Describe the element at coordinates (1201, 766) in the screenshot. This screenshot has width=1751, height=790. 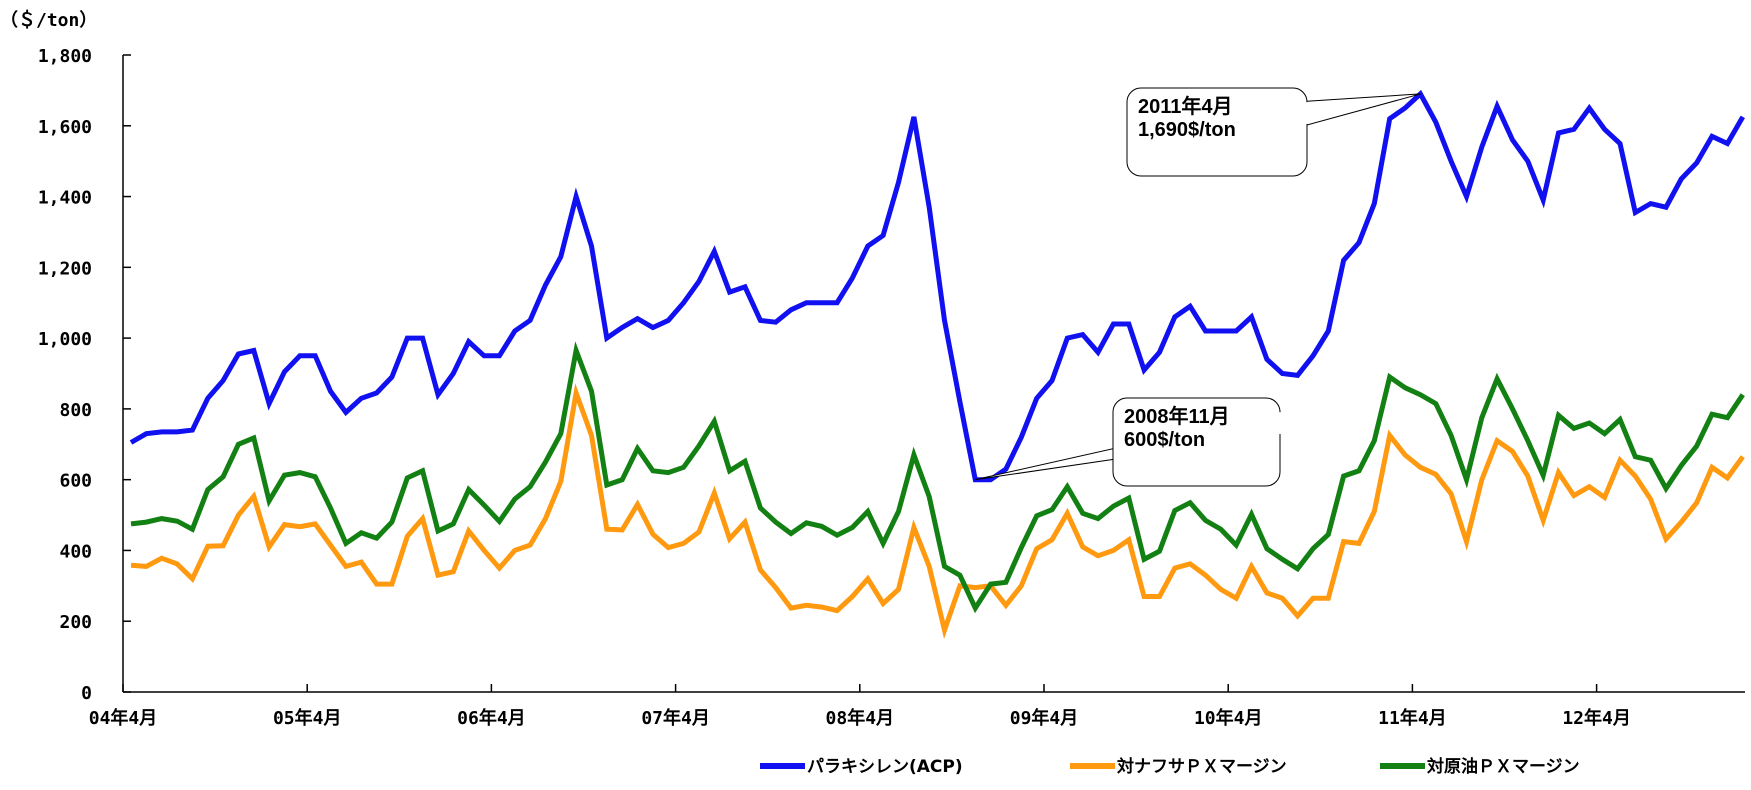
I see `legend-label-1: 対ナフサＰＸマージン` at that location.